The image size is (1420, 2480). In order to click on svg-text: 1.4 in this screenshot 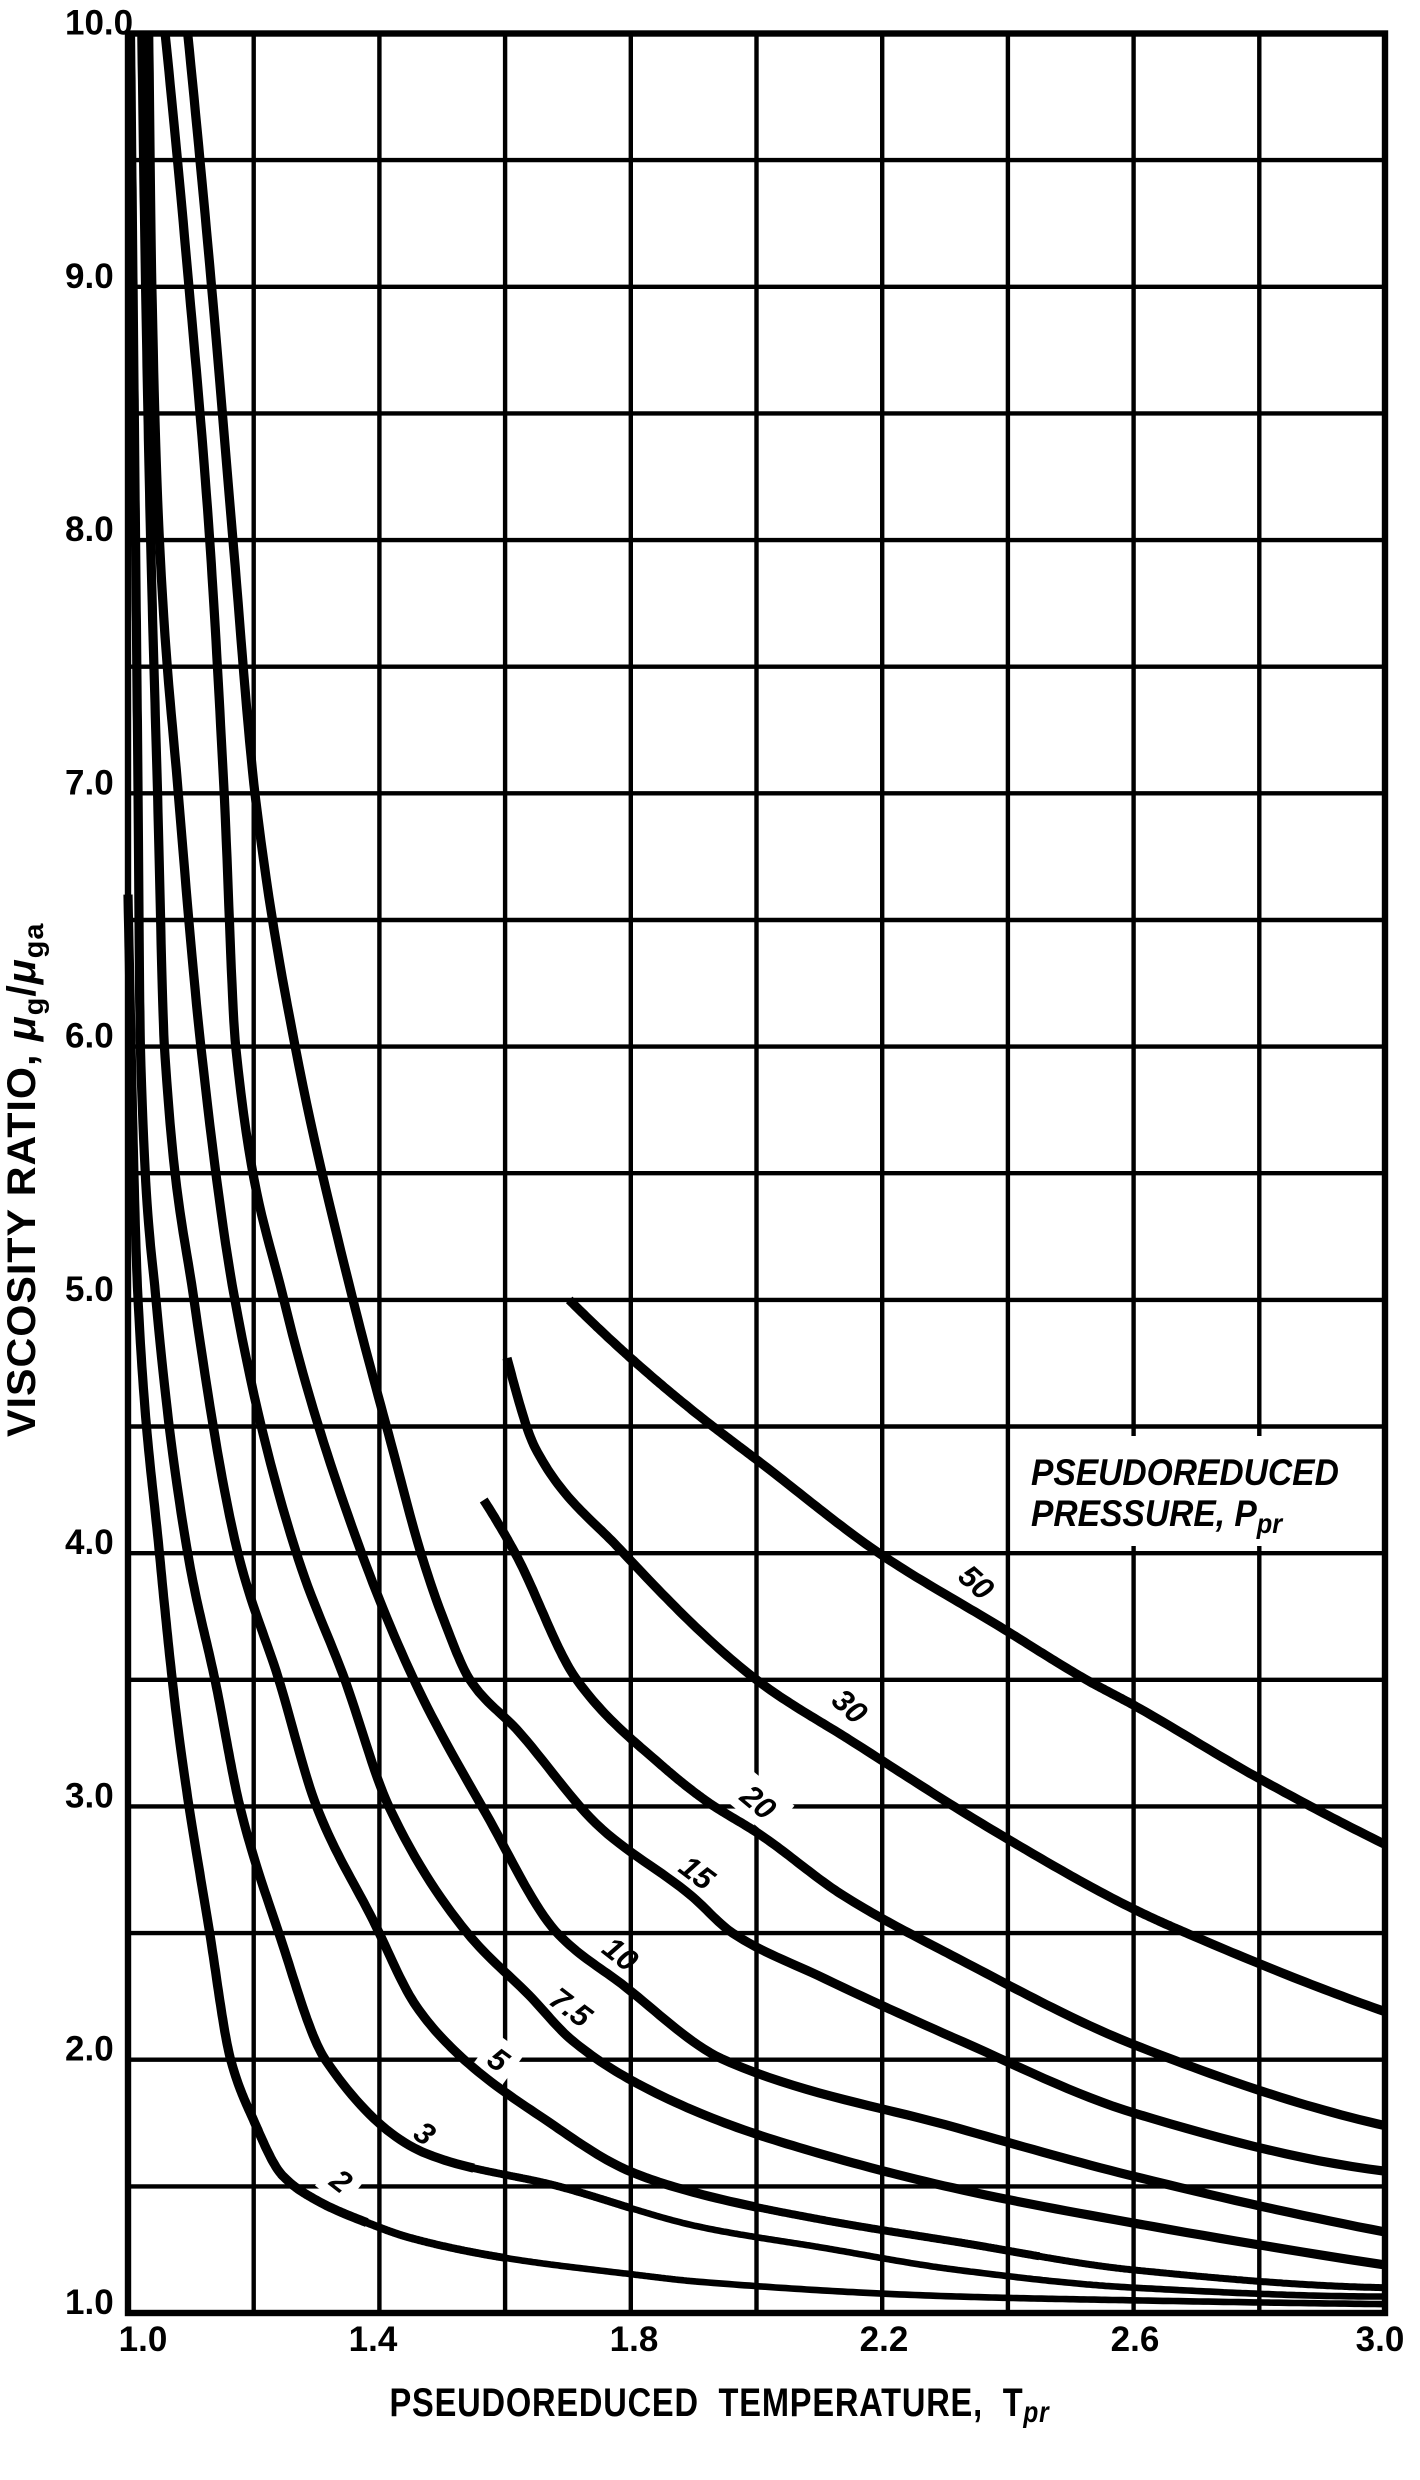, I will do `click(373, 2339)`.